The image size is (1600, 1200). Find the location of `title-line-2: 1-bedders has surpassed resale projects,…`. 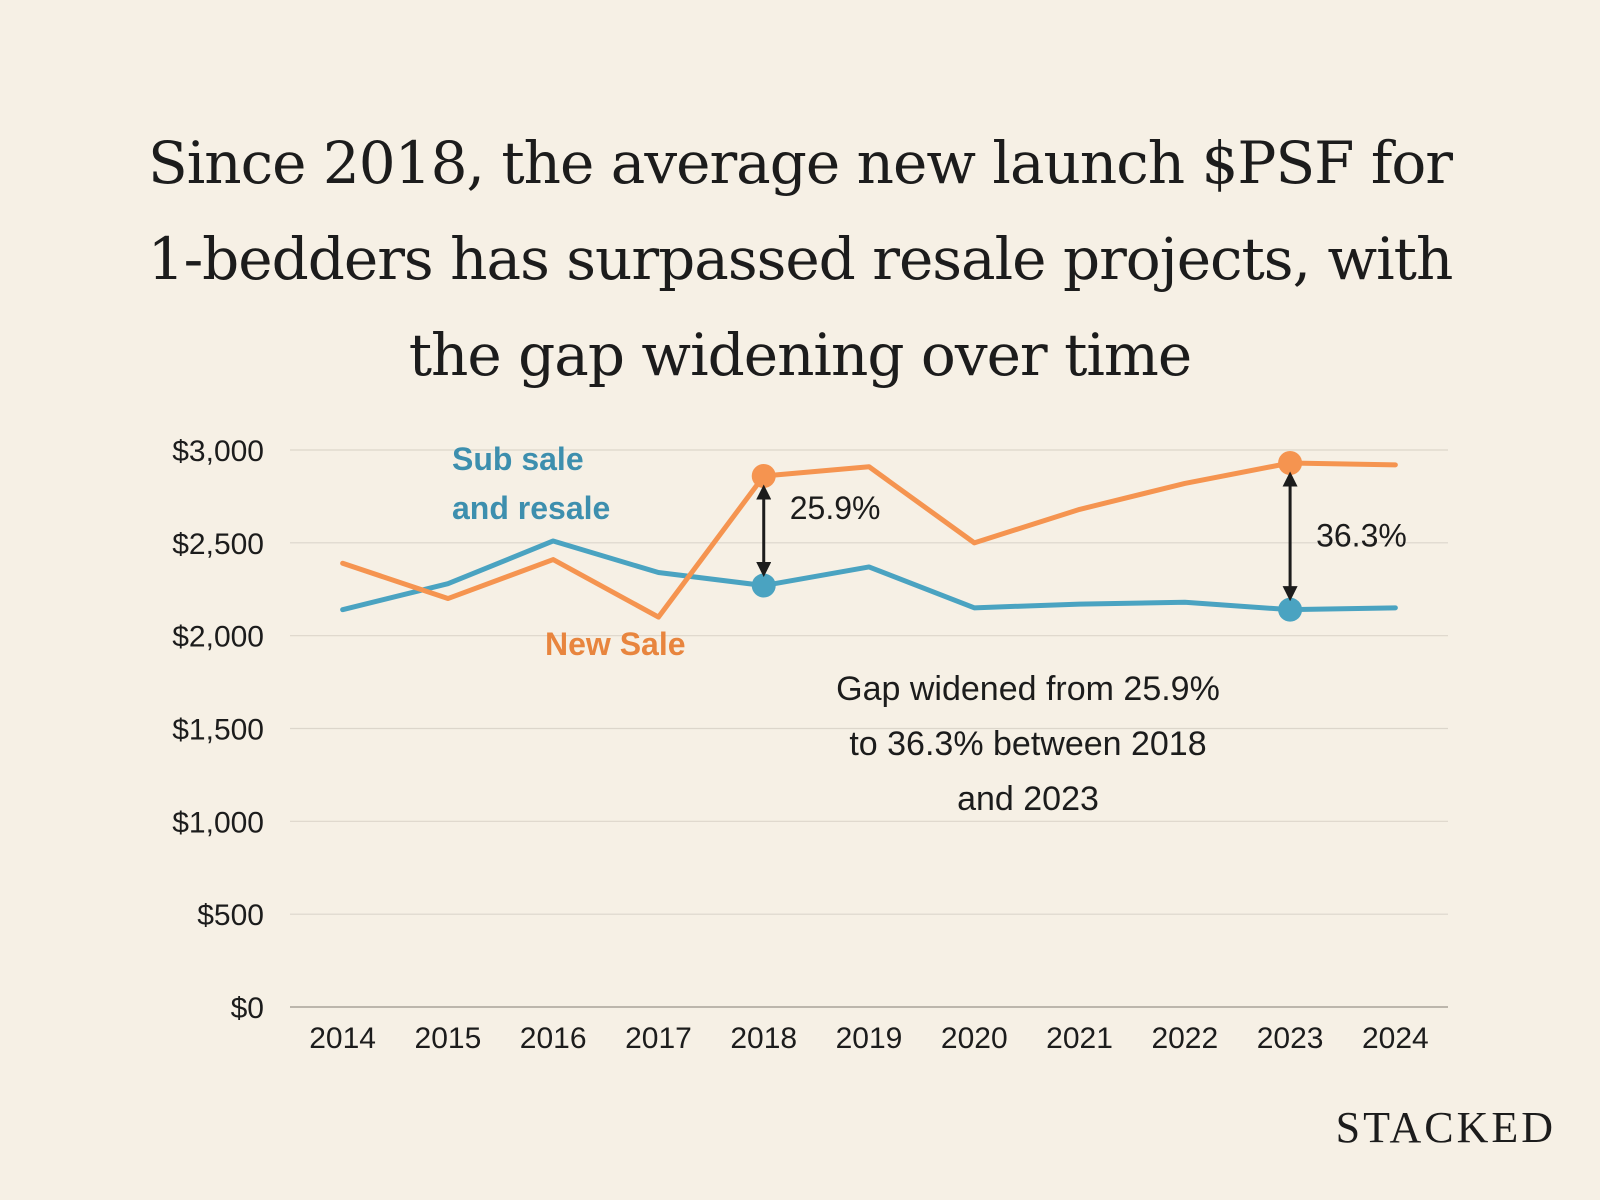

title-line-2: 1-bedders has surpassed resale projects,… is located at coordinates (800, 259).